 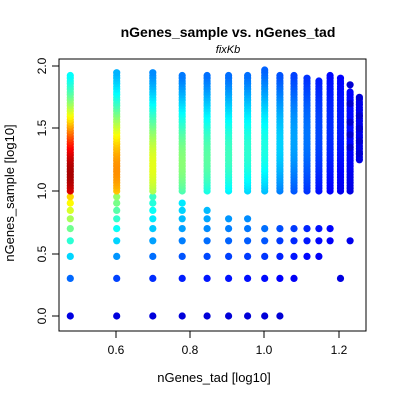 I want to click on x-tick-label: 1.0, so click(x=264, y=350).